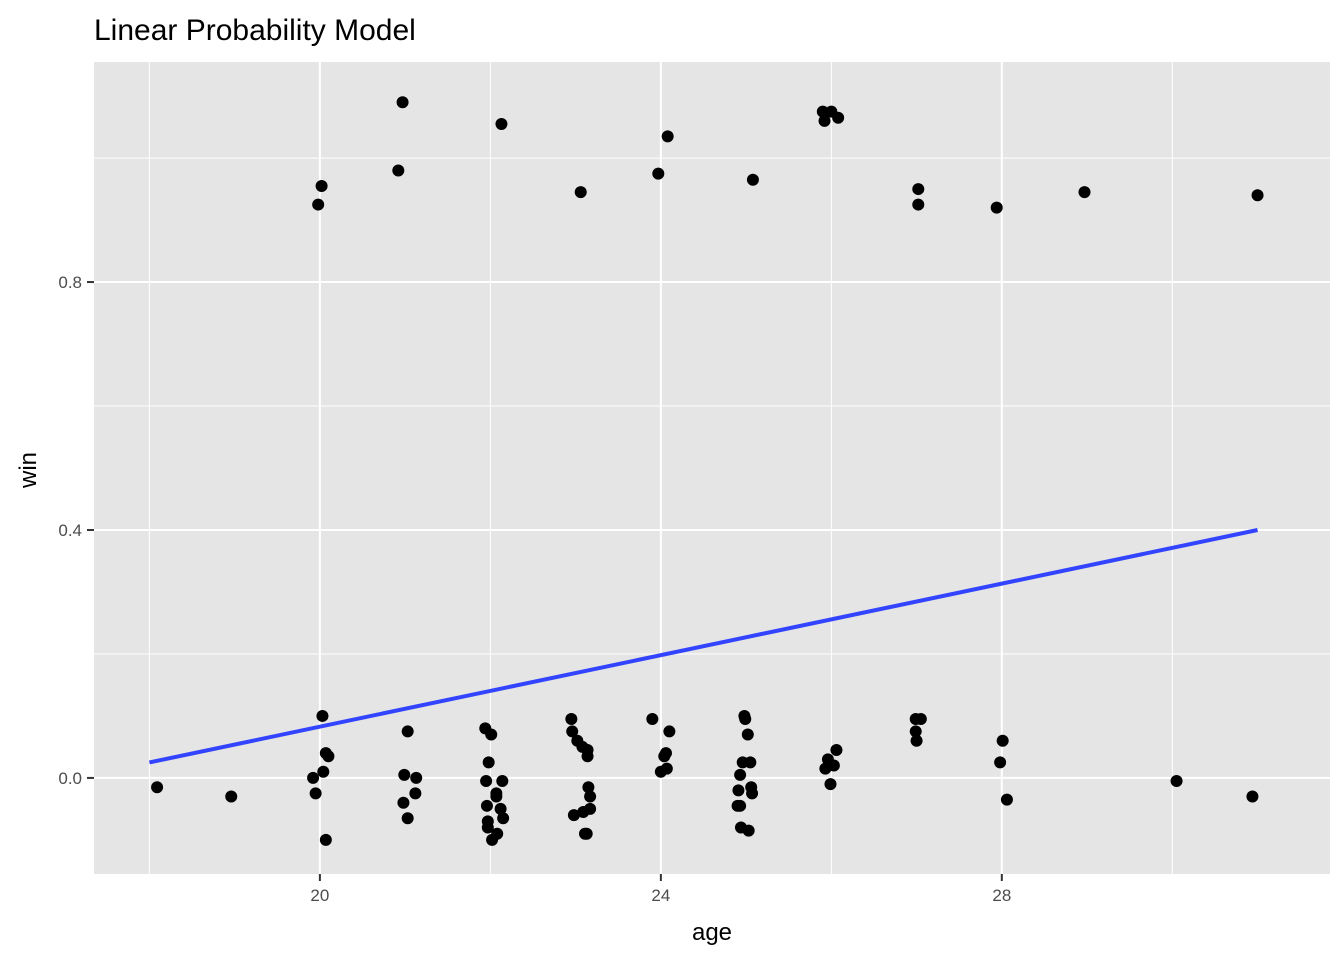 This screenshot has height=960, width=1344. I want to click on x-tick-label: 28, so click(1001, 895).